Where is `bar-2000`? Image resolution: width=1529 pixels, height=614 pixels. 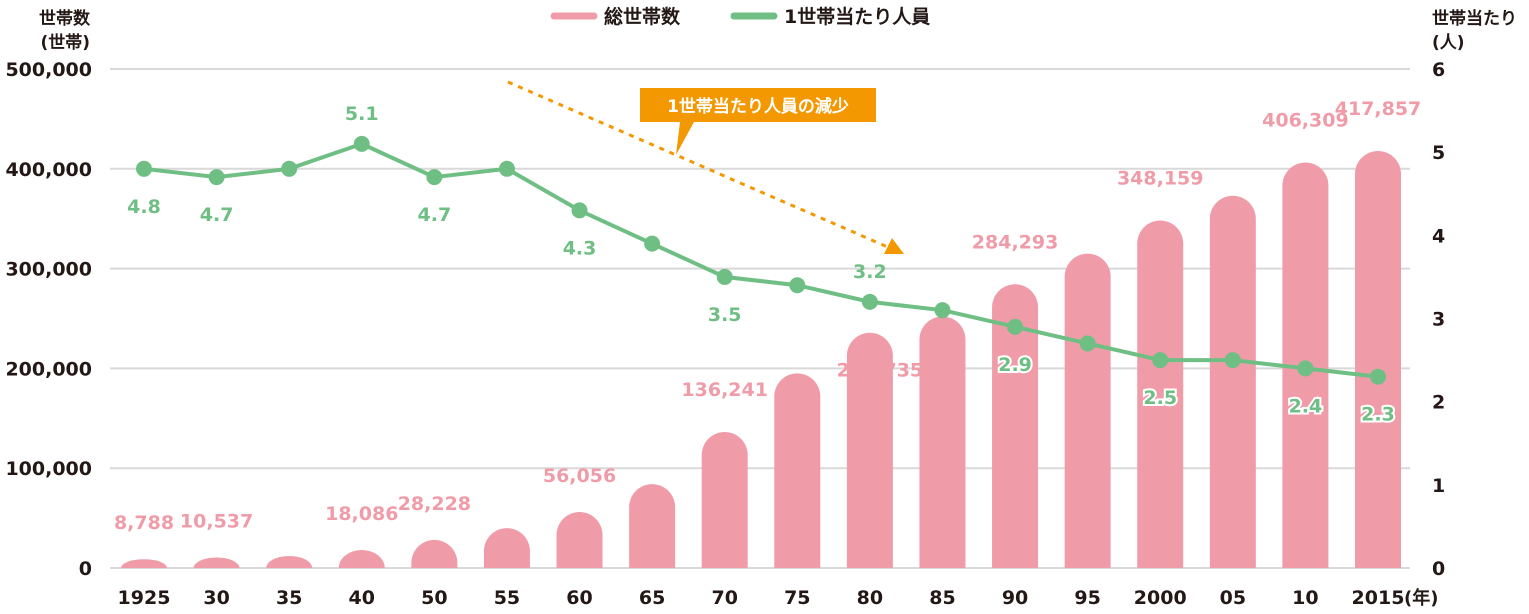
bar-2000 is located at coordinates (1160, 394).